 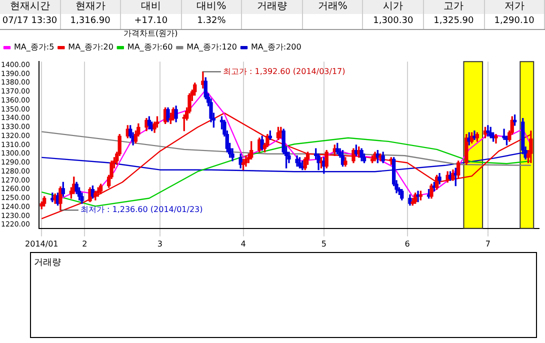 I want to click on x-tick-label: 5, so click(x=323, y=243).